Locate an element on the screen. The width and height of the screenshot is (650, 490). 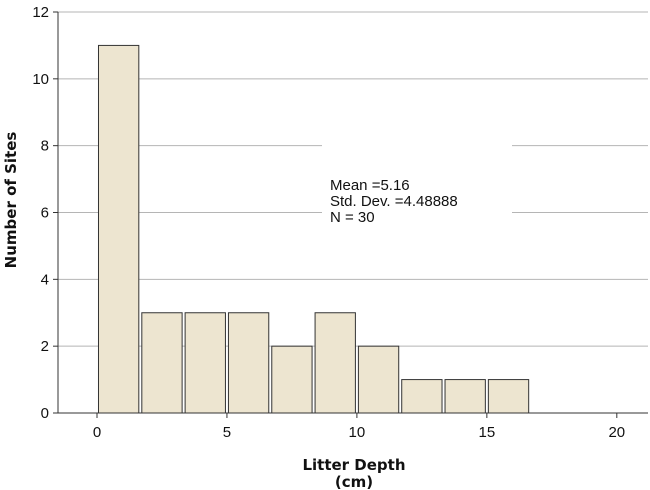
y-axis-ticks: 0 2 4 6 8 10 12 is located at coordinates (45, 213).